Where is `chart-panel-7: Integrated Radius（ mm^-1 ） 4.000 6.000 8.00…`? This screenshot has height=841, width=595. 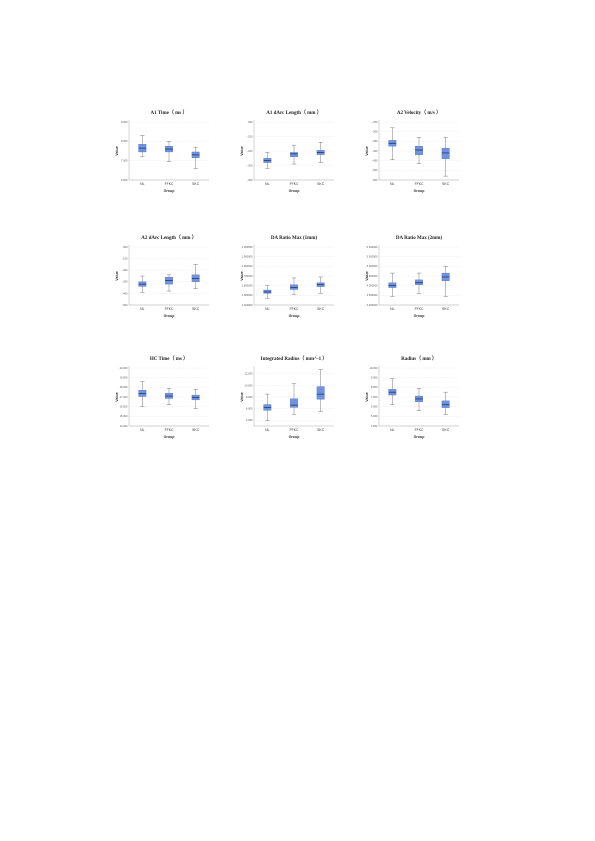
chart-panel-7: Integrated Radius（ mm^-1 ） 4.000 6.000 8.00… is located at coordinates (287, 397).